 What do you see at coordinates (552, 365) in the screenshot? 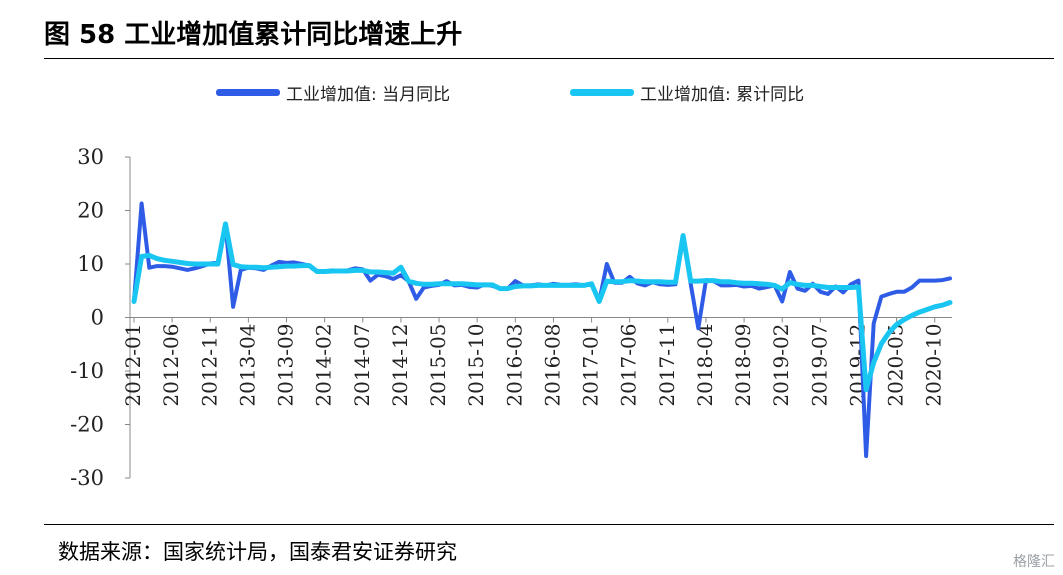
I see `x-tick-label: 2016-08` at bounding box center [552, 365].